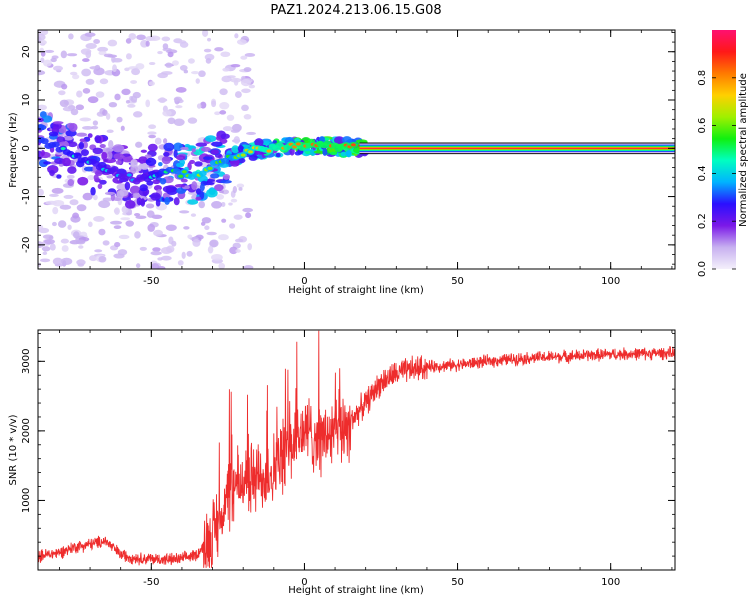 The height and width of the screenshot is (600, 750). Describe the element at coordinates (26, 51) in the screenshot. I see `y-tick-label: 20` at that location.